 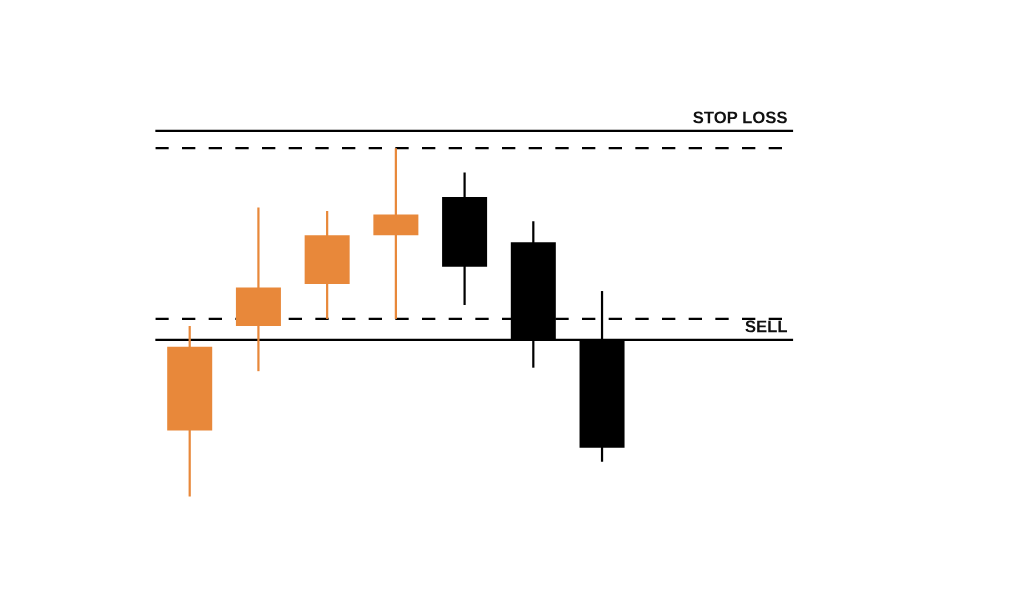 I want to click on ref-line-label: SELL, so click(x=766, y=326).